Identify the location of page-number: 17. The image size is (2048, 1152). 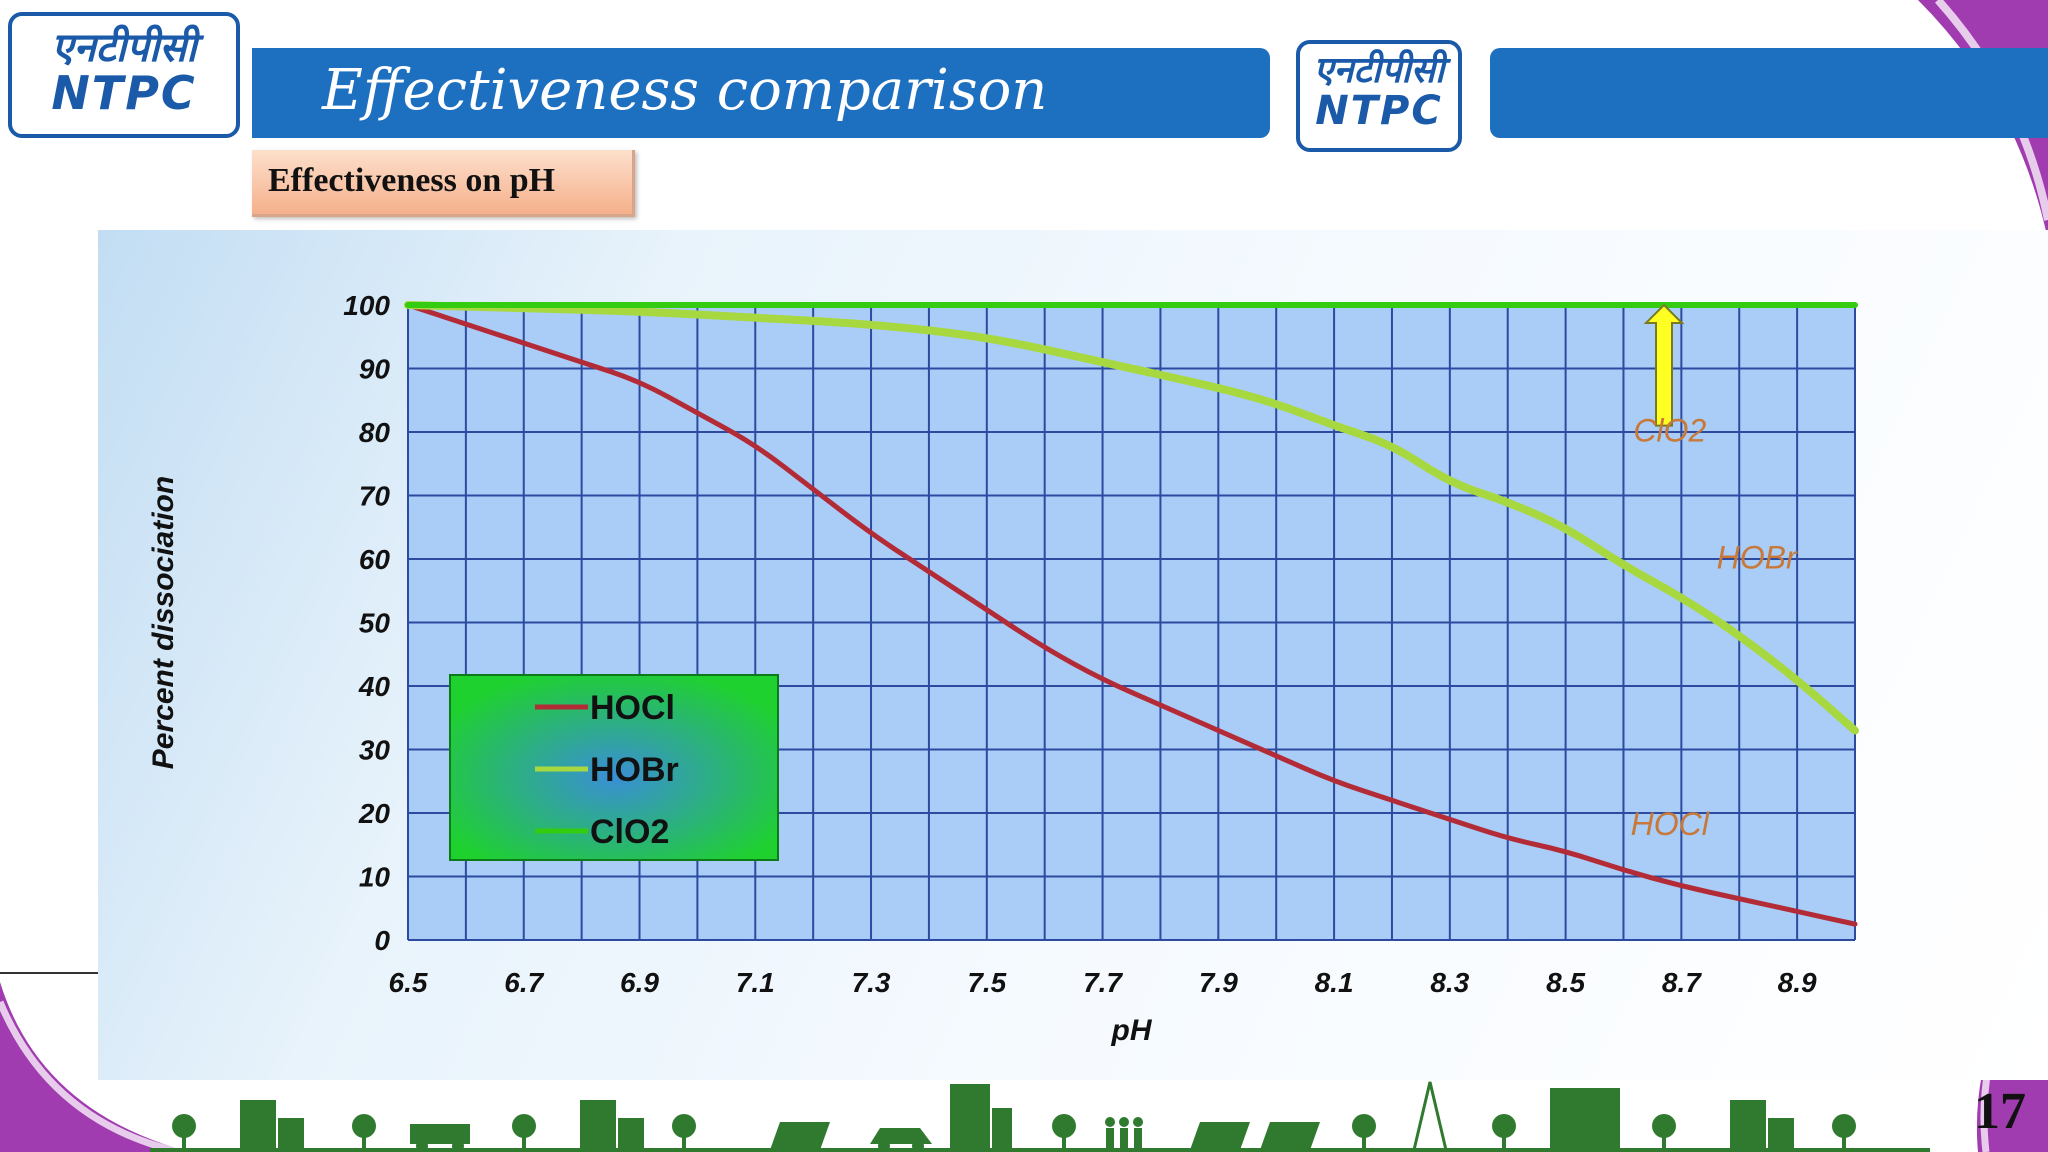
(2000, 1111).